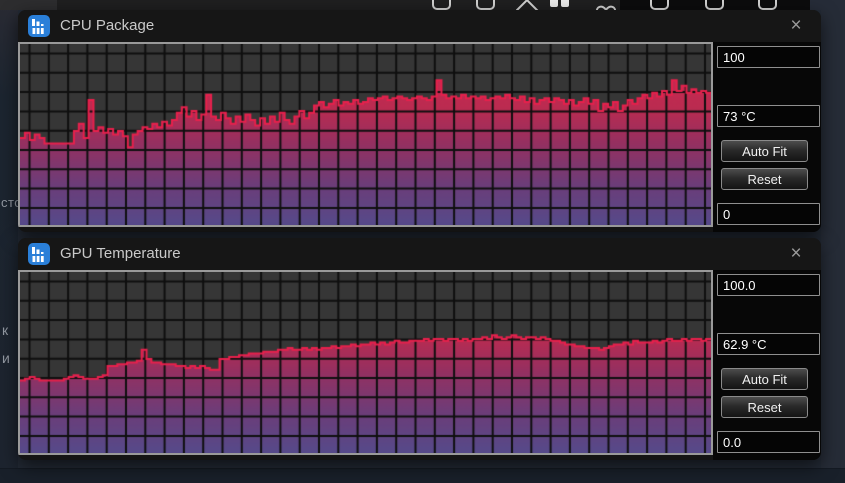  I want to click on window-title: GPU Temperature, so click(120, 253).